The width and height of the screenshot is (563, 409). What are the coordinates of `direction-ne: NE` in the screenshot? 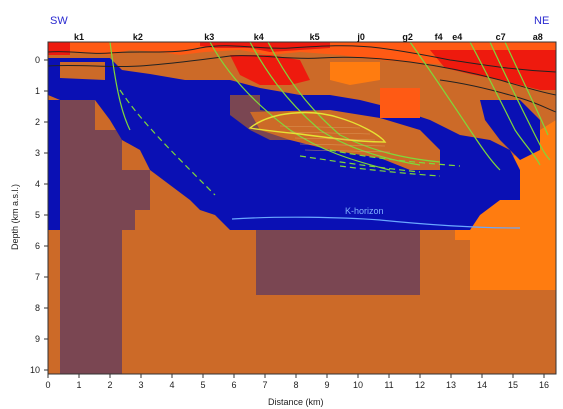 It's located at (541, 21).